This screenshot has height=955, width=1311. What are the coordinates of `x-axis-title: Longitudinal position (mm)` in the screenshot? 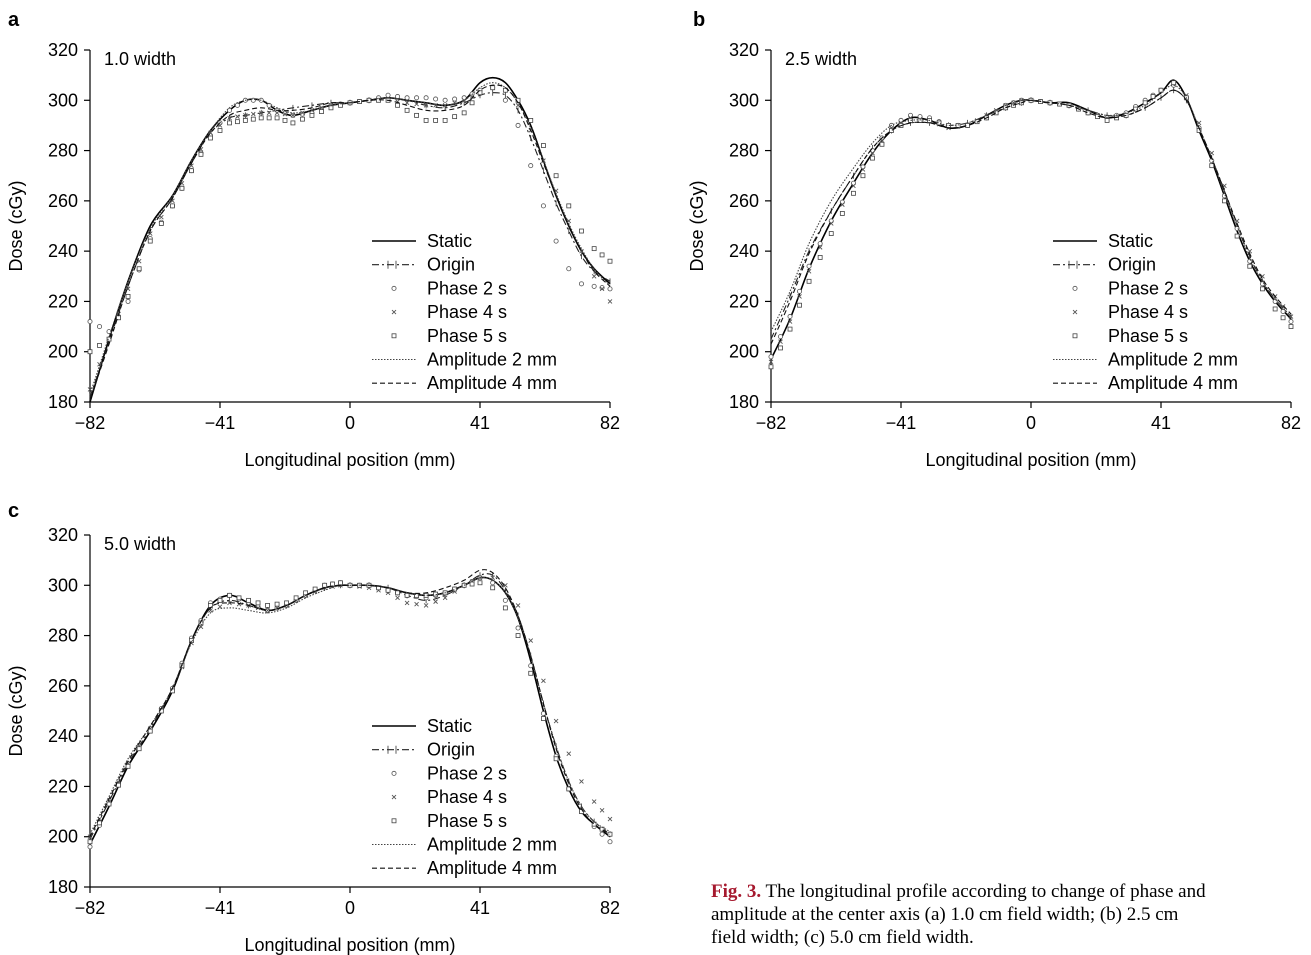 It's located at (349, 460).